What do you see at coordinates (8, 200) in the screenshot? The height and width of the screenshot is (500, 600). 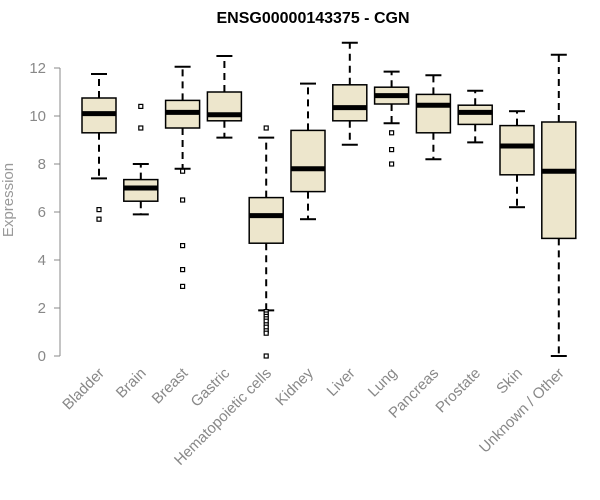 I see `y-axis-label: Expression` at bounding box center [8, 200].